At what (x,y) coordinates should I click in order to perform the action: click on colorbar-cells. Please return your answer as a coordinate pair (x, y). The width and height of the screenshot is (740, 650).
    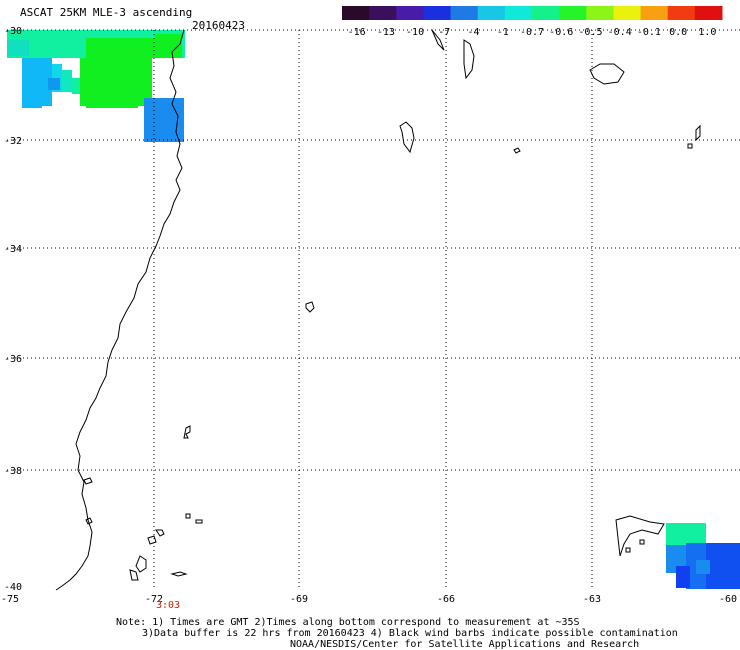
    Looking at the image, I should click on (532, 13).